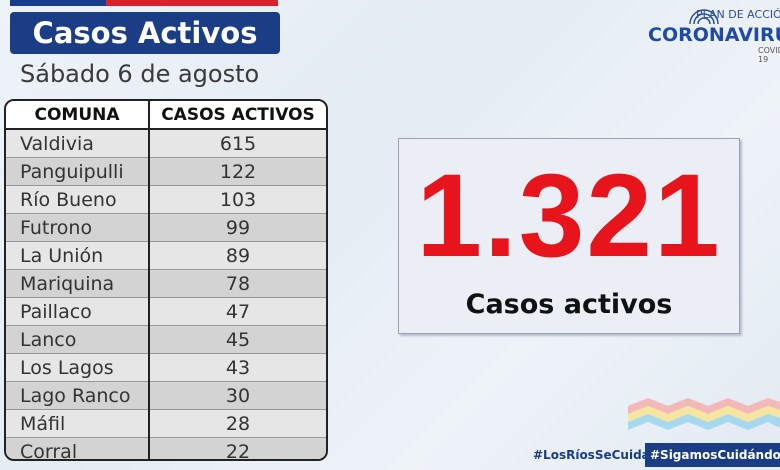  I want to click on casos-cell: 103, so click(237, 199).